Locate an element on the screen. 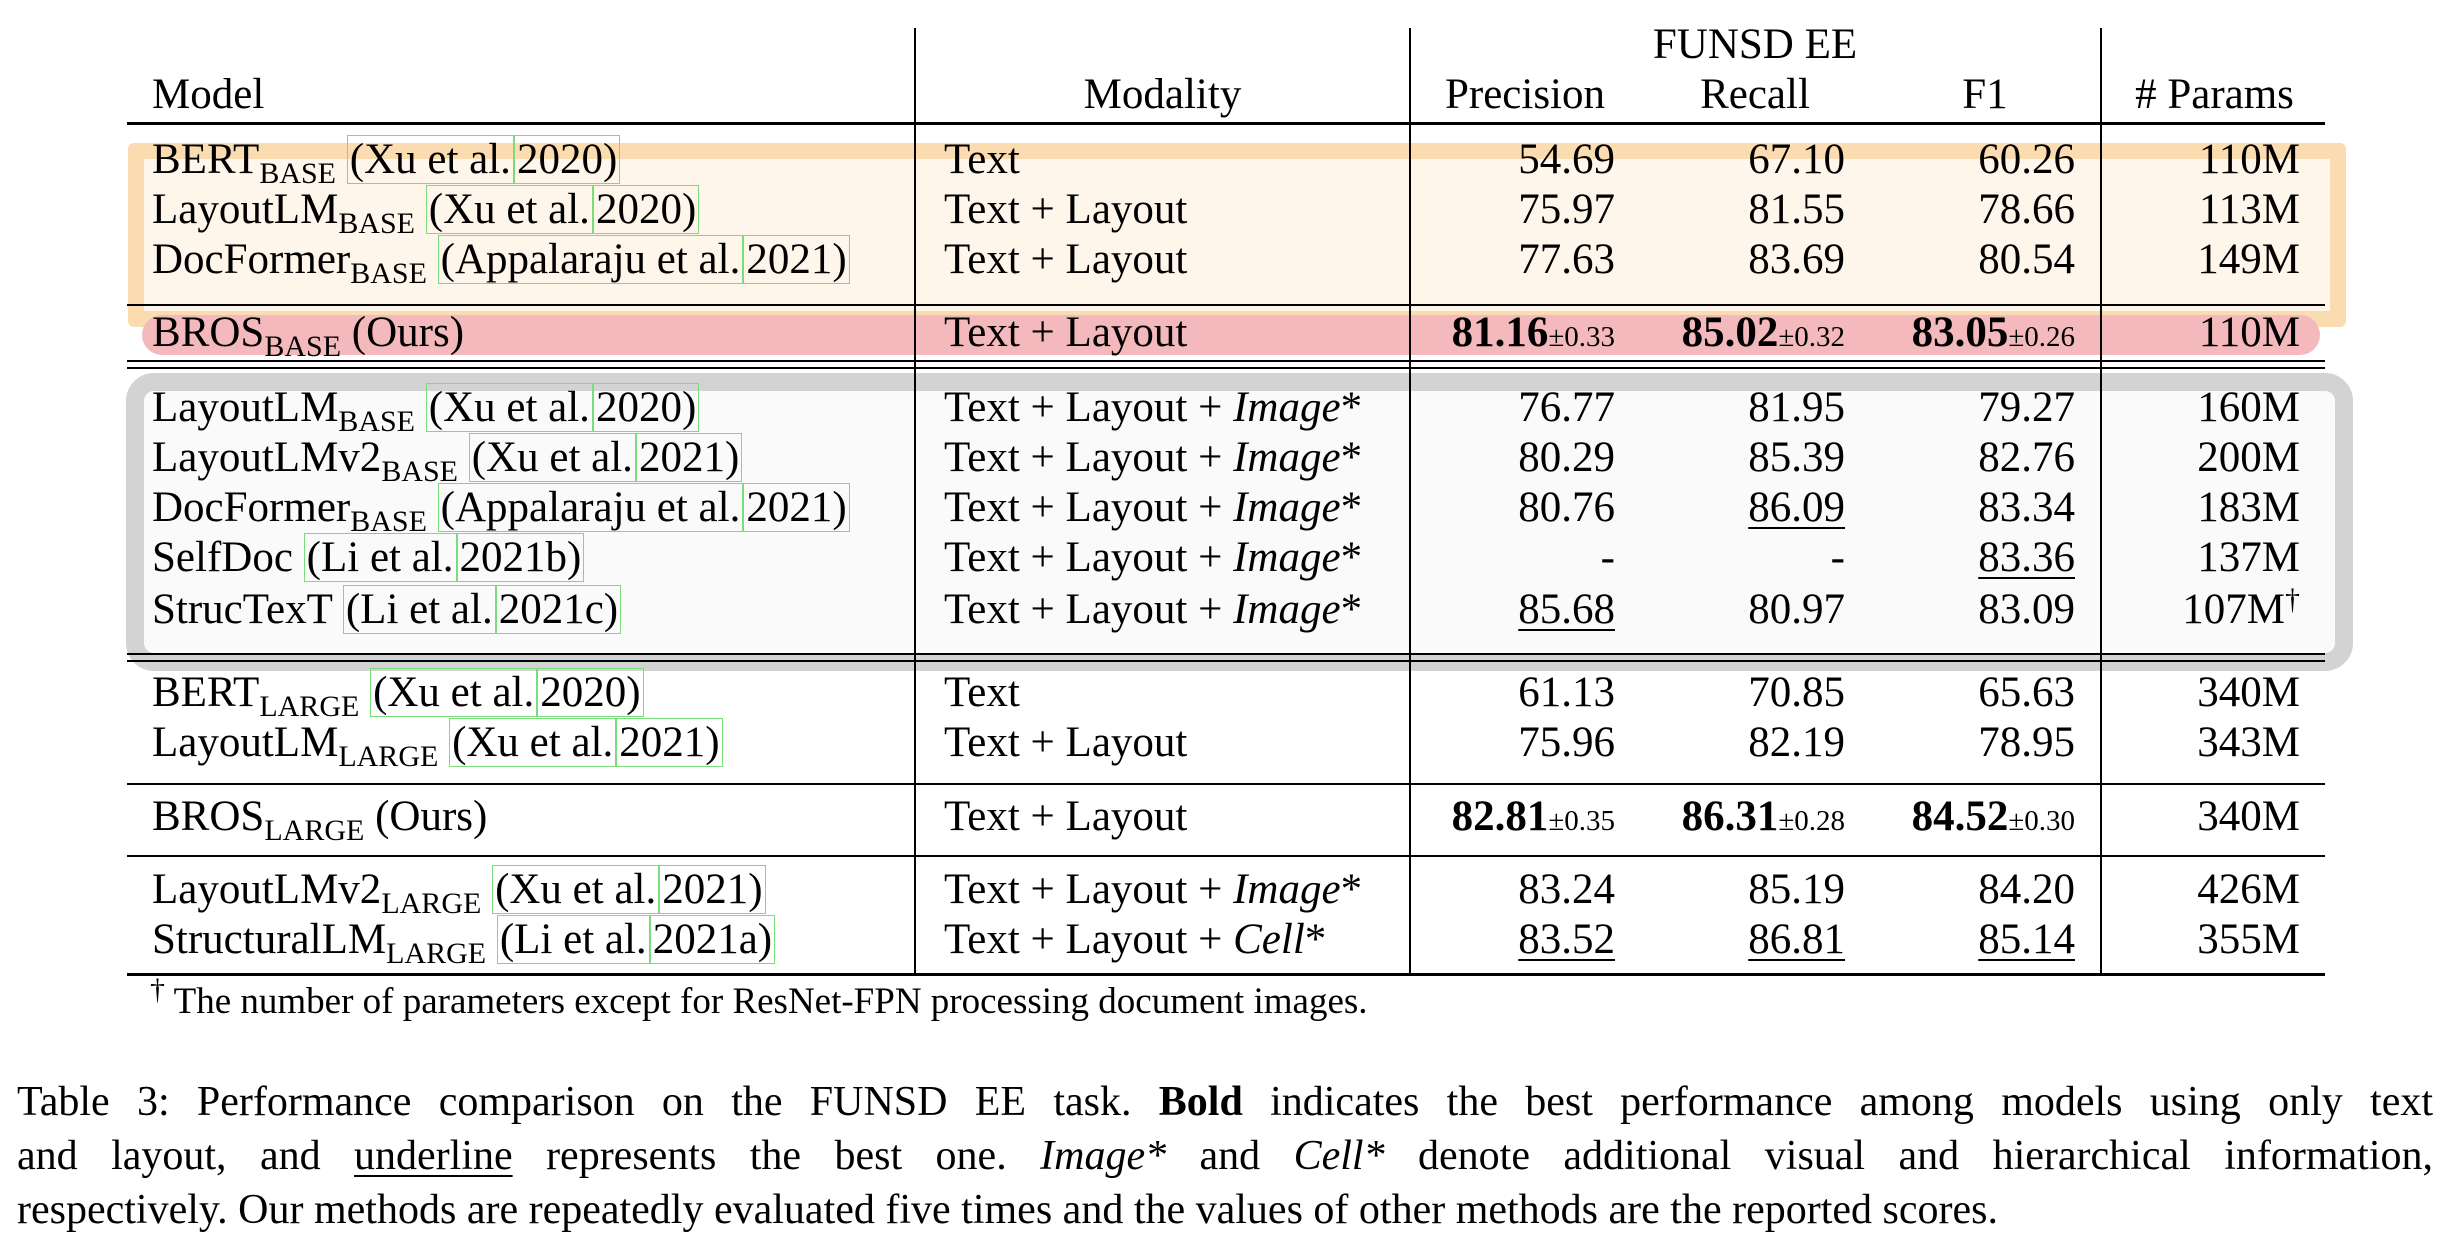 The height and width of the screenshot is (1238, 2450). caption-underline: underline is located at coordinates (433, 1156).